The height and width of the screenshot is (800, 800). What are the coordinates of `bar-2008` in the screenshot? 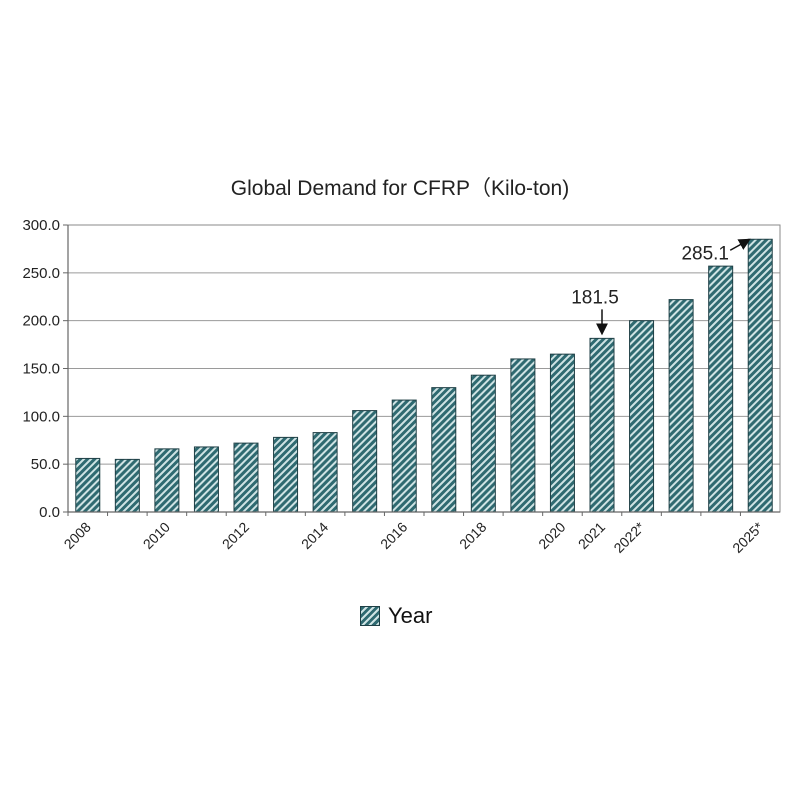 It's located at (88, 485).